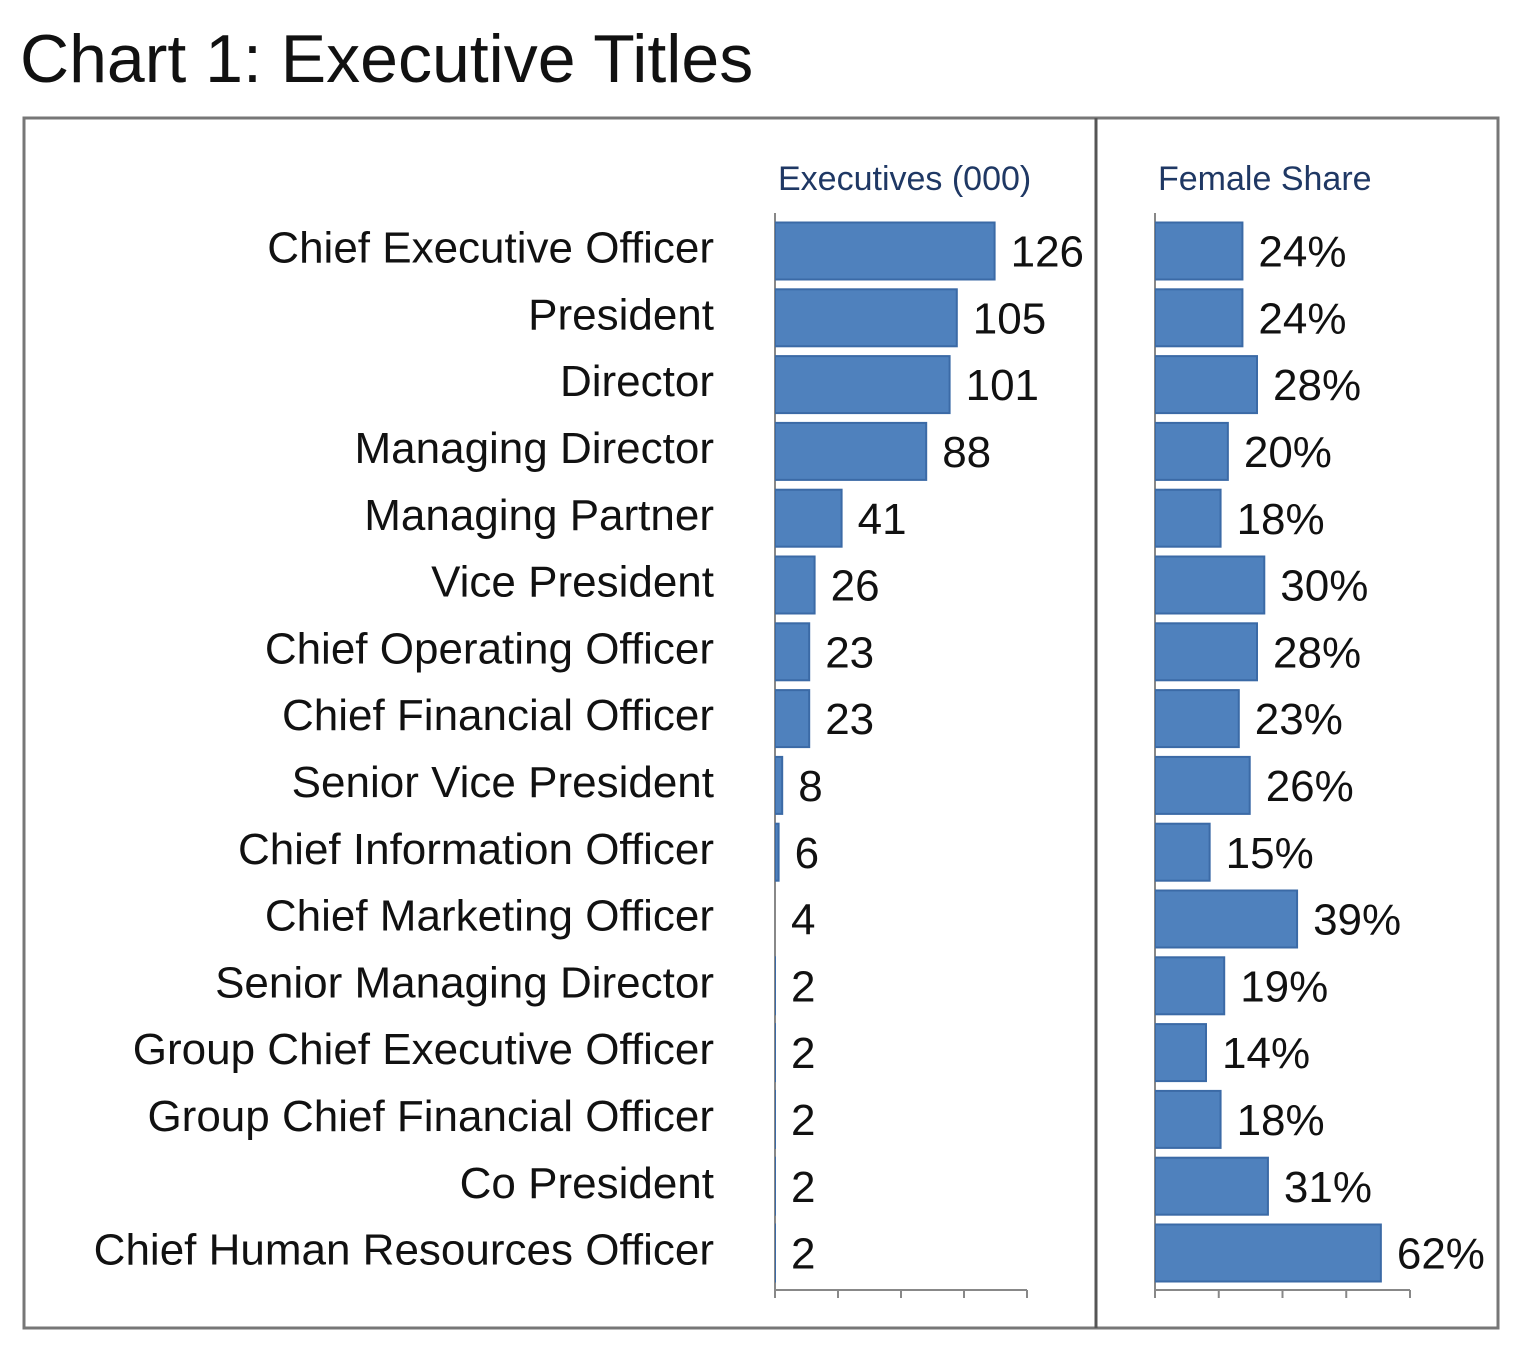 This screenshot has width=1524, height=1356. I want to click on category-label: Group Chief Executive Officer, so click(423, 1049).